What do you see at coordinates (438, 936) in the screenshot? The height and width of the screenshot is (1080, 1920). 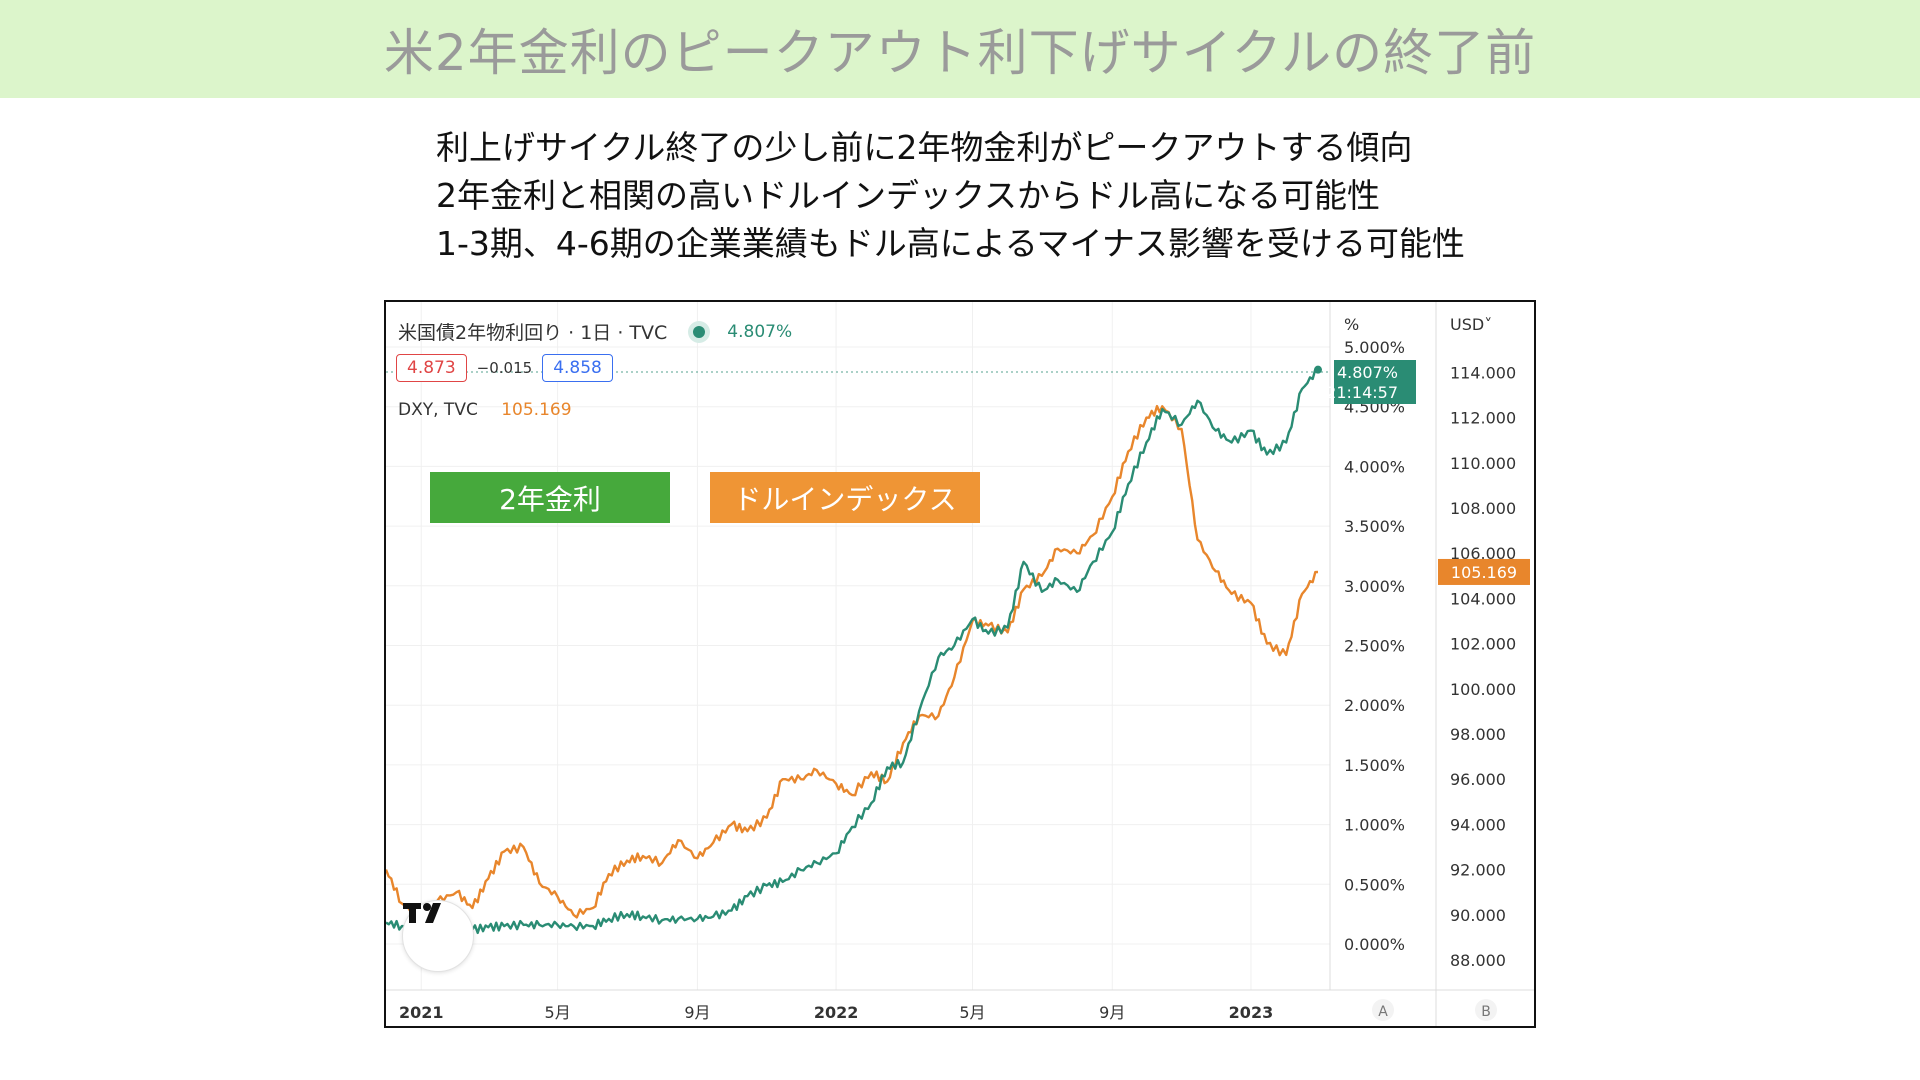 I see `tradingview-logo-icon` at bounding box center [438, 936].